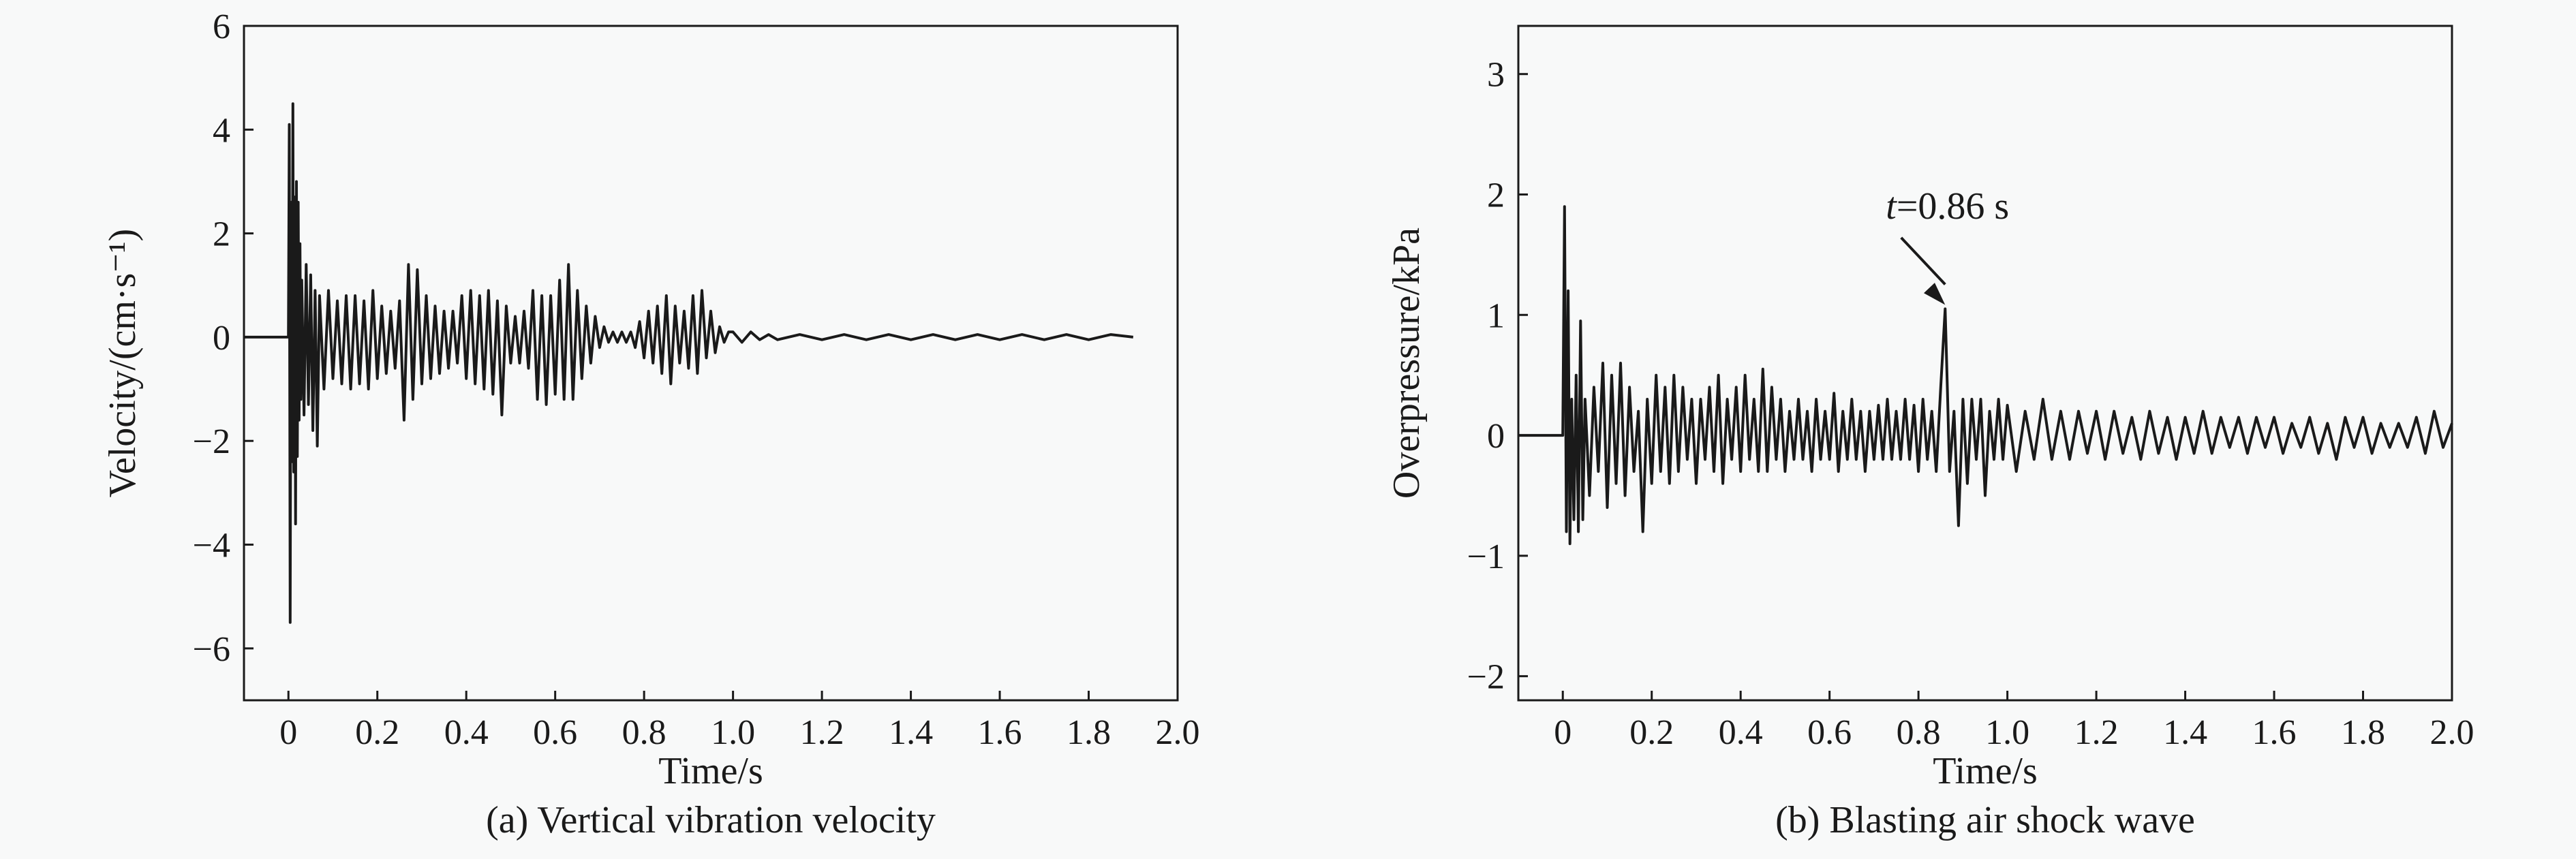 The height and width of the screenshot is (859, 2576). Describe the element at coordinates (1891, 206) in the screenshot. I see `annotation-variable: t` at that location.